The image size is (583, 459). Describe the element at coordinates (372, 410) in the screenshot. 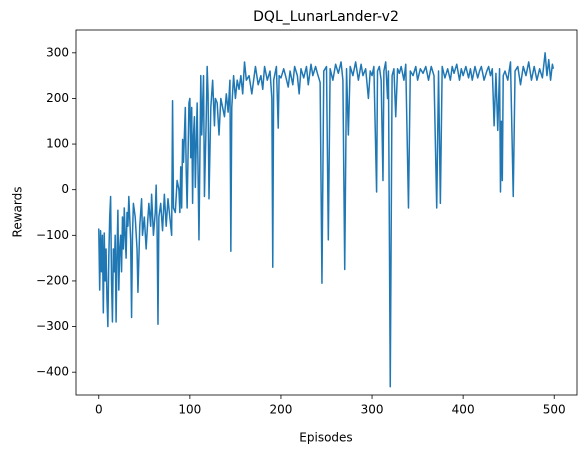

I see `x-tick-label: 300` at that location.